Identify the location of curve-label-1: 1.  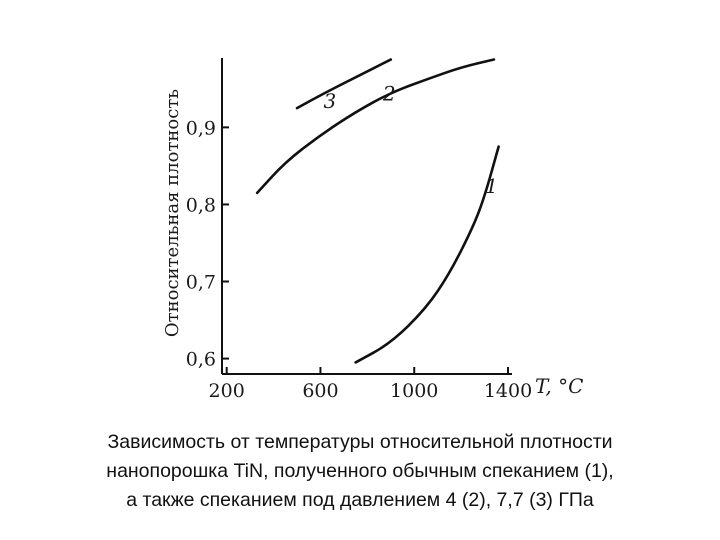
(491, 186).